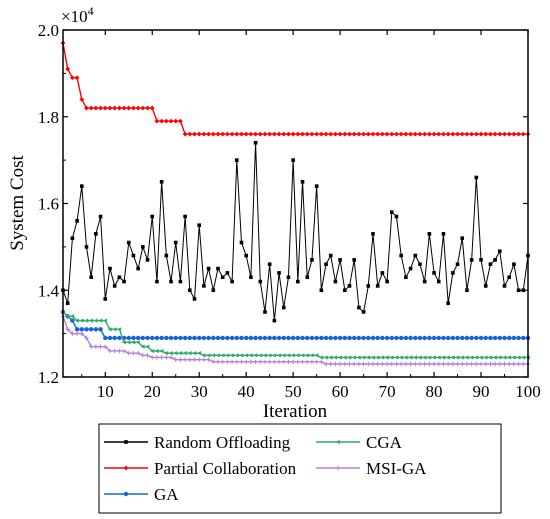 The image size is (550, 519). I want to click on legend-label: Random Offloading, so click(222, 442).